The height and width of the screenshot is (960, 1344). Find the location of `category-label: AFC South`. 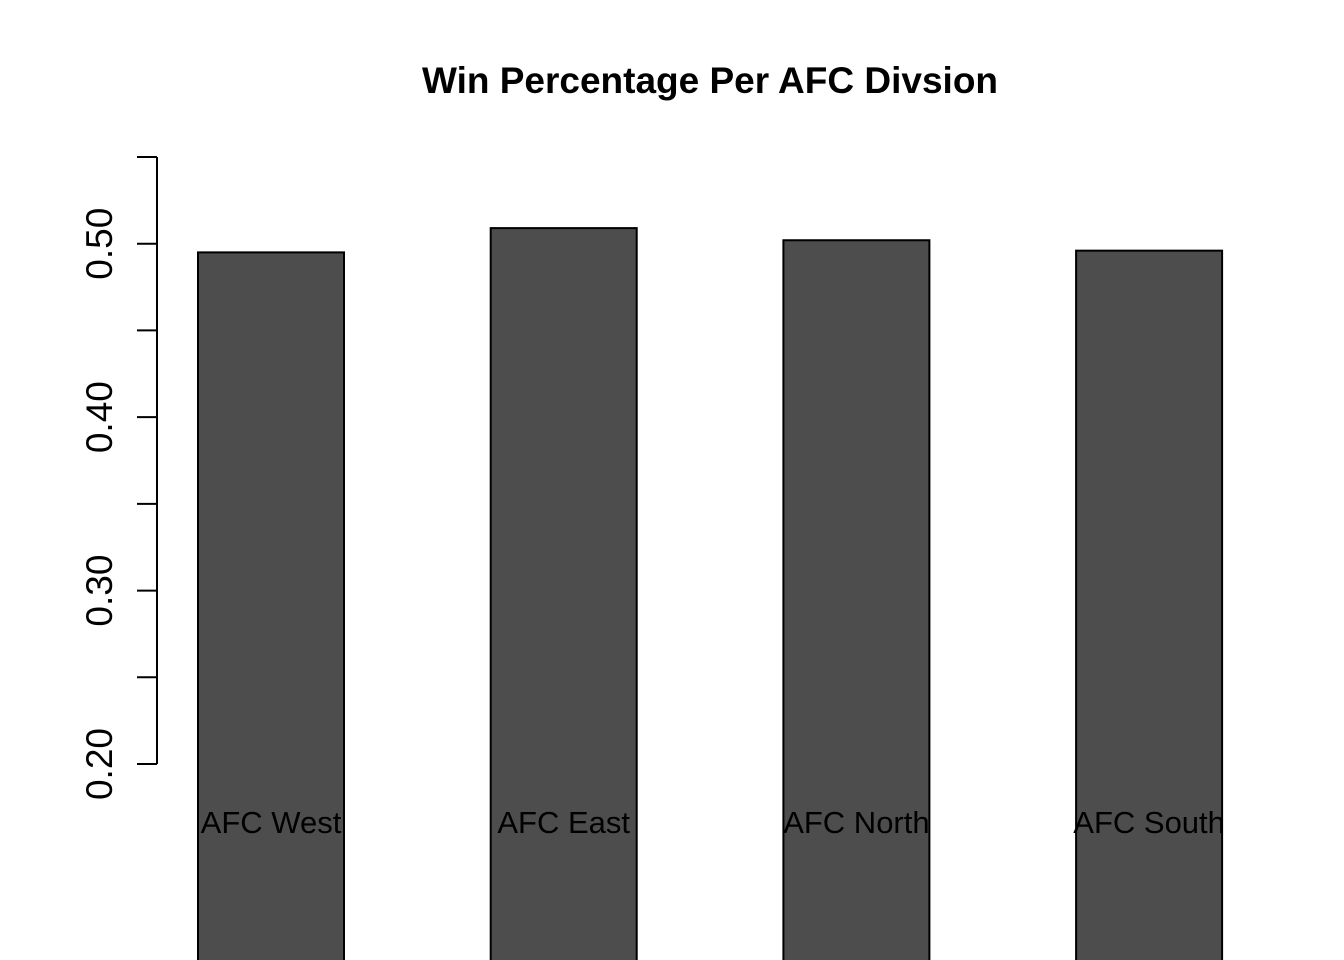

category-label: AFC South is located at coordinates (1149, 822).